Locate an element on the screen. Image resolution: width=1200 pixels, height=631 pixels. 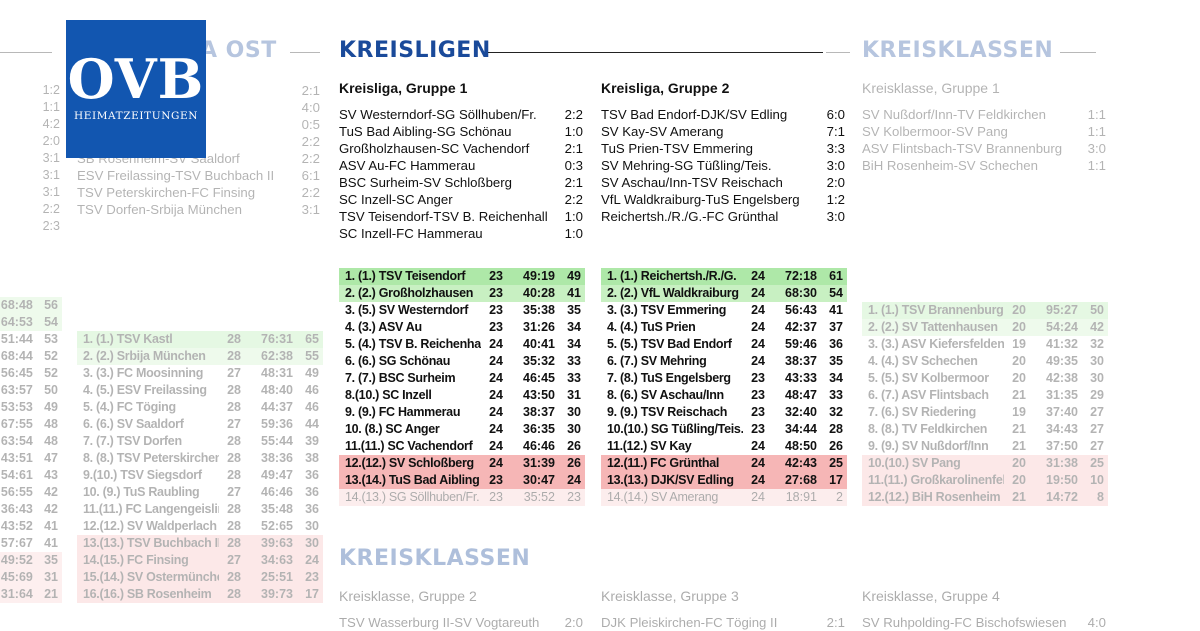
goal-difference: 95:27 is located at coordinates (1062, 310).